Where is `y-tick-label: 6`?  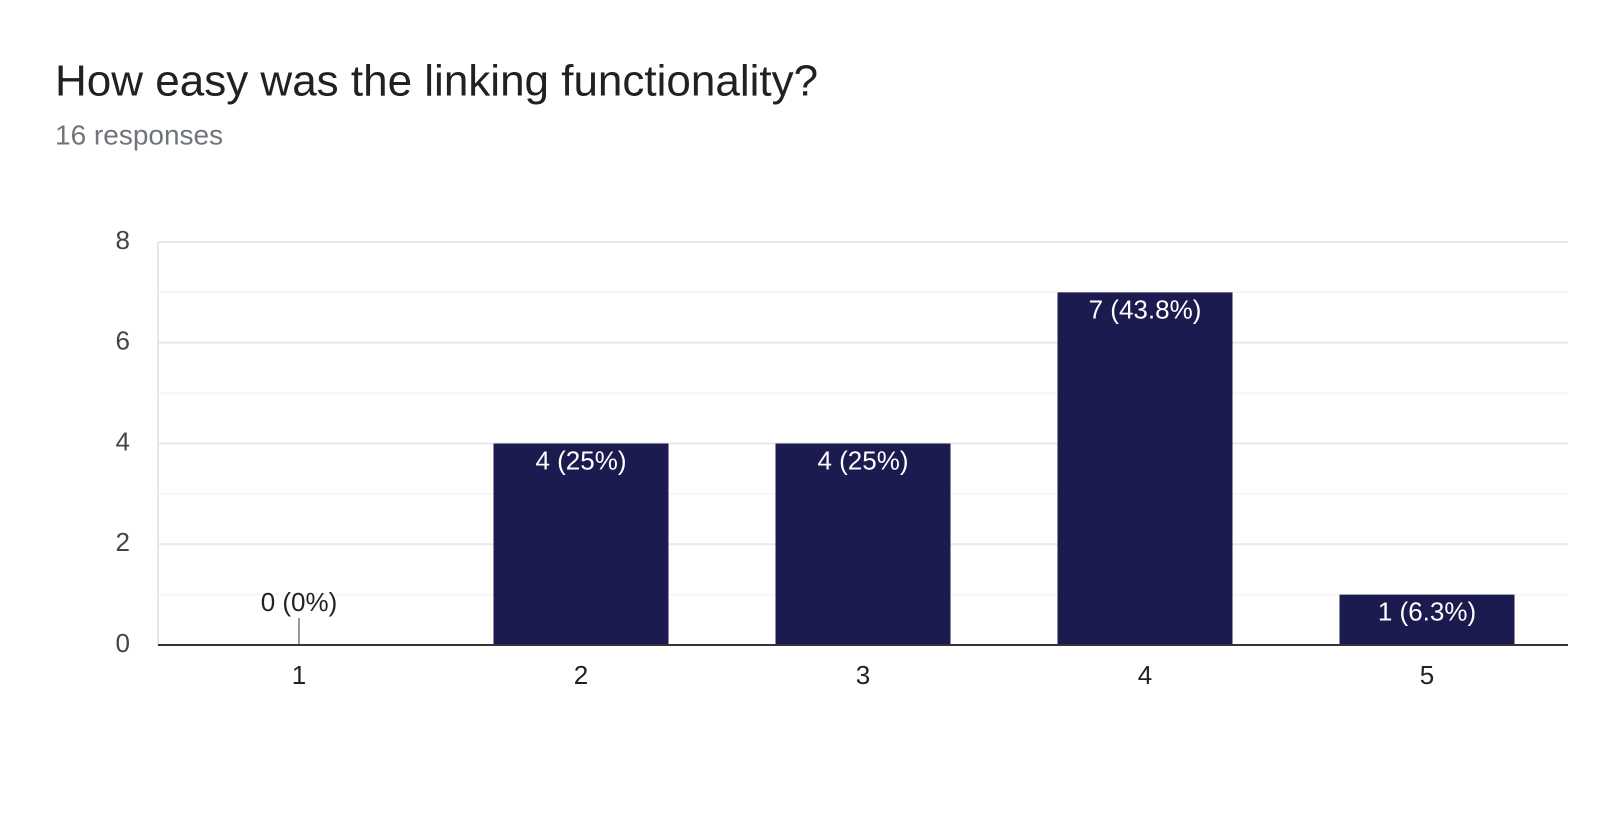
y-tick-label: 6 is located at coordinates (123, 341).